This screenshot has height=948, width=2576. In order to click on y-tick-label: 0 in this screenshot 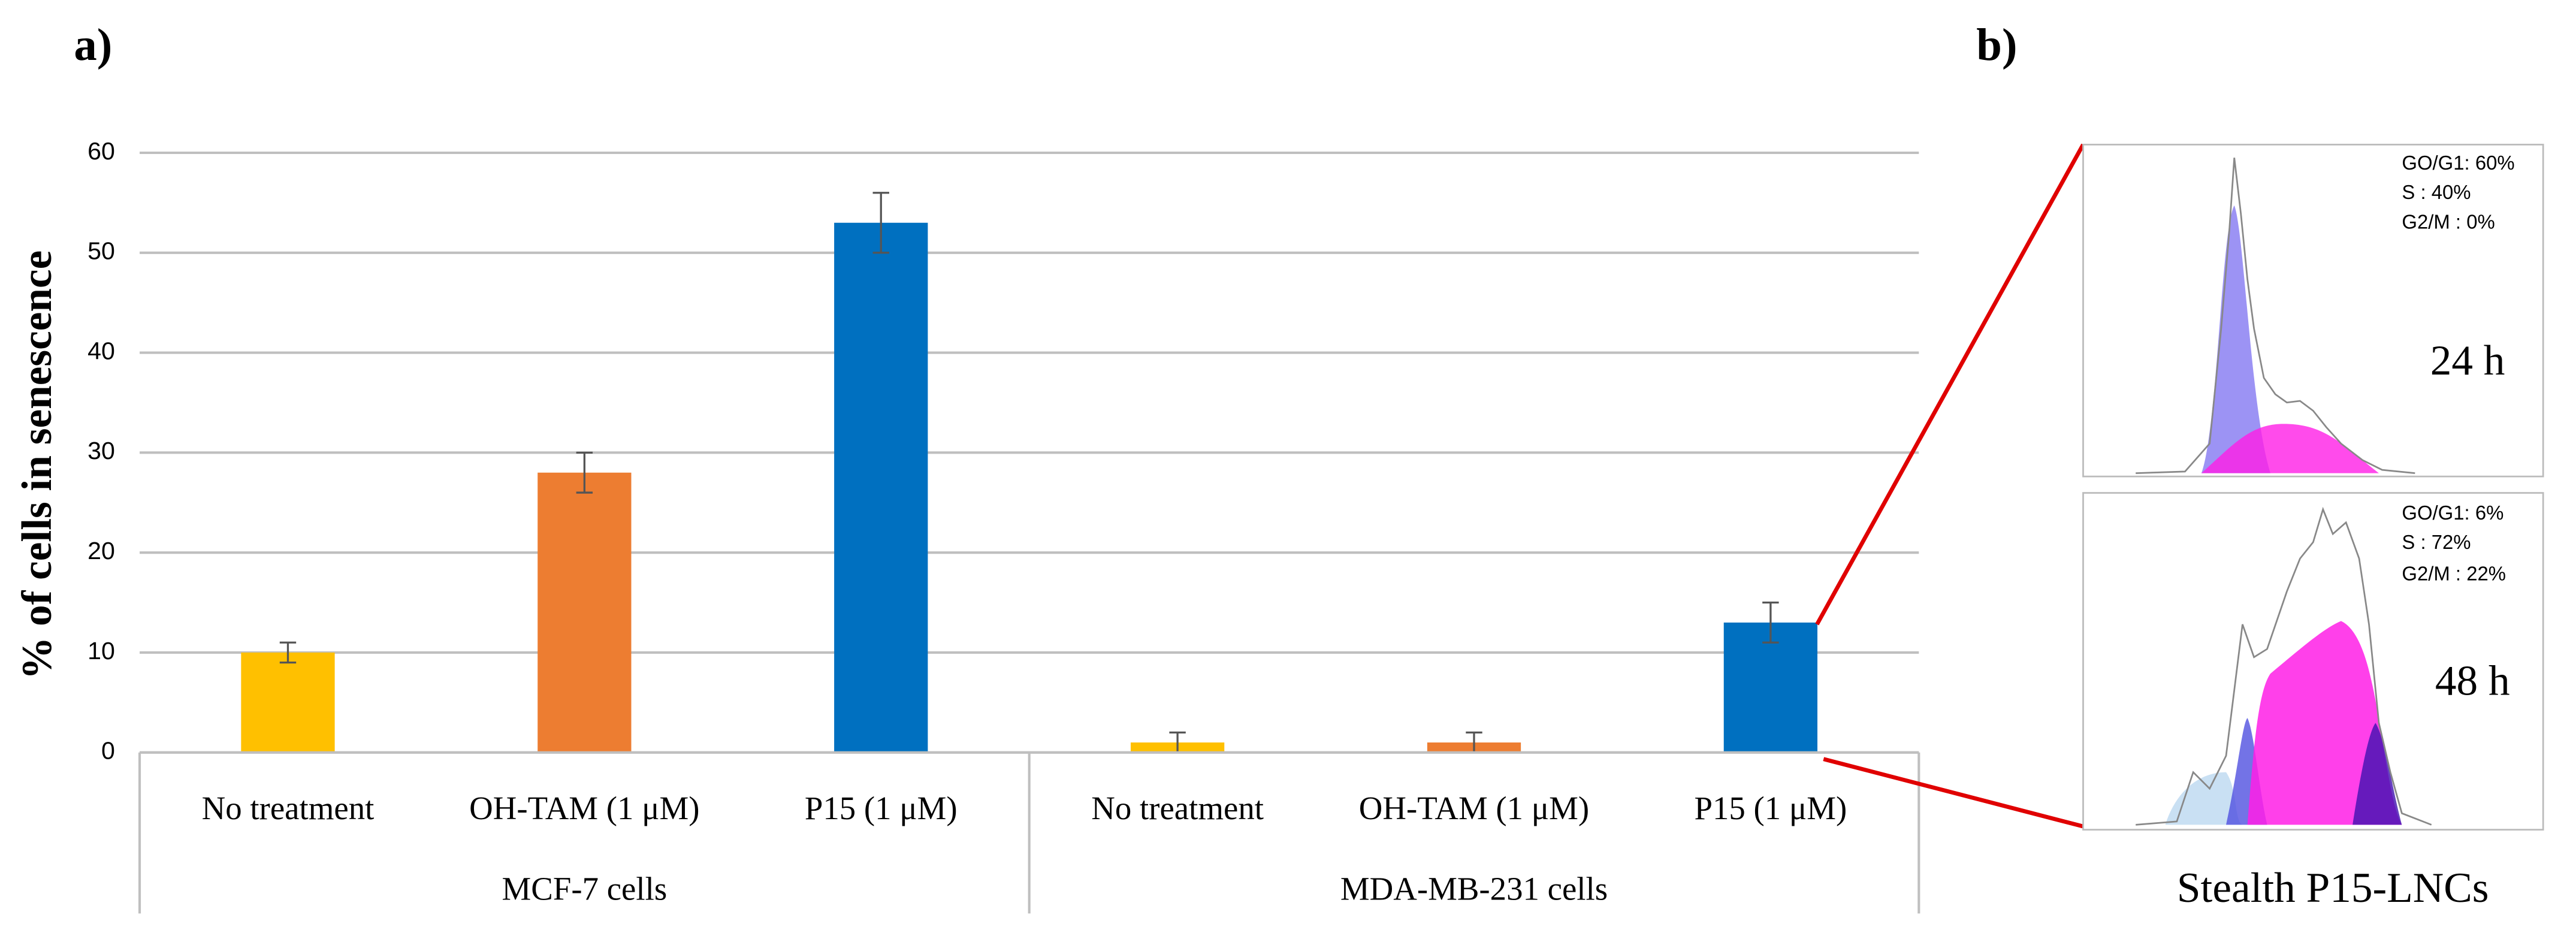, I will do `click(108, 751)`.